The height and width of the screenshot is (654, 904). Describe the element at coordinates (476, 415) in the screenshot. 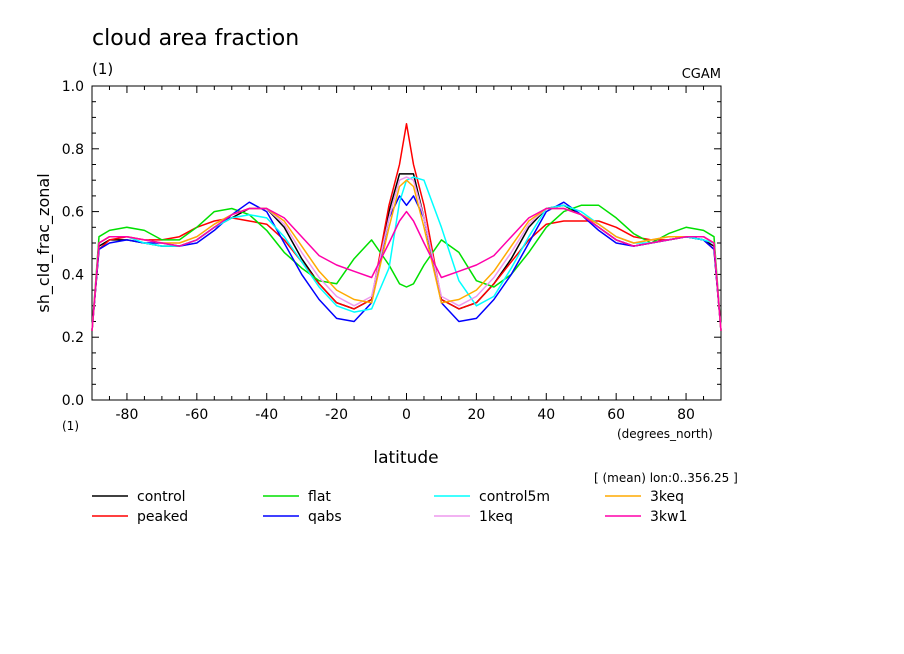

I see `x-tick-label: 20` at that location.